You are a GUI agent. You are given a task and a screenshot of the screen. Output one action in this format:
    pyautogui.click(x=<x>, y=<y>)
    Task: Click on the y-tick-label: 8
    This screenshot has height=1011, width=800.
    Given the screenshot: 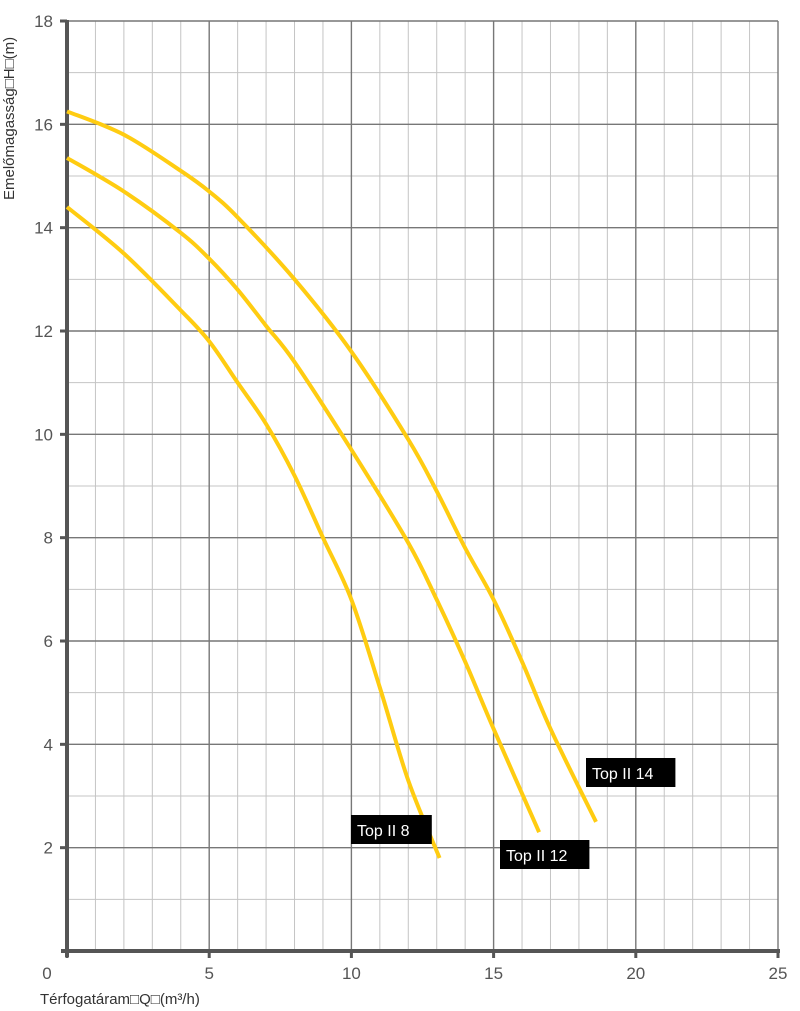 What is the action you would take?
    pyautogui.click(x=48, y=538)
    